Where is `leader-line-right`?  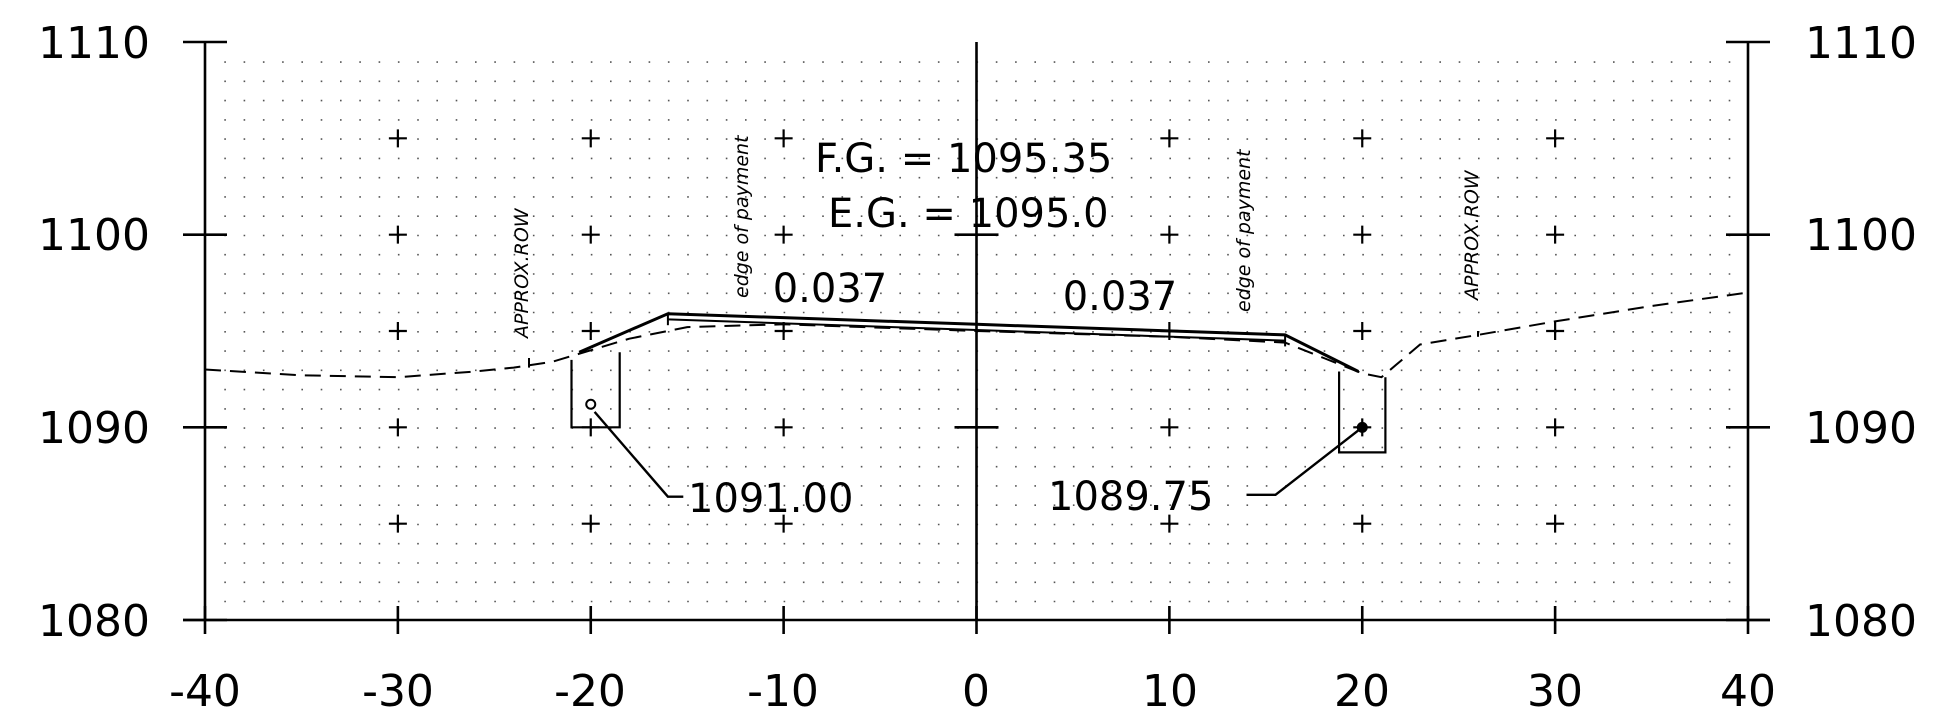 leader-line-right is located at coordinates (1305, 461).